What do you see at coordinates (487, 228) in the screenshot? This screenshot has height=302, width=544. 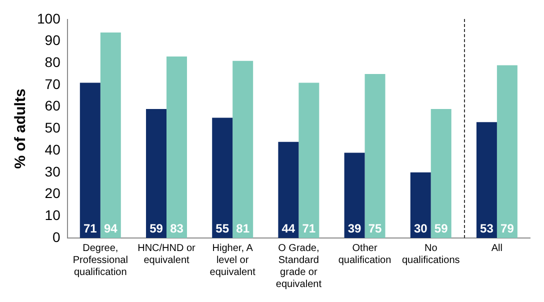 I see `data-label: 53` at bounding box center [487, 228].